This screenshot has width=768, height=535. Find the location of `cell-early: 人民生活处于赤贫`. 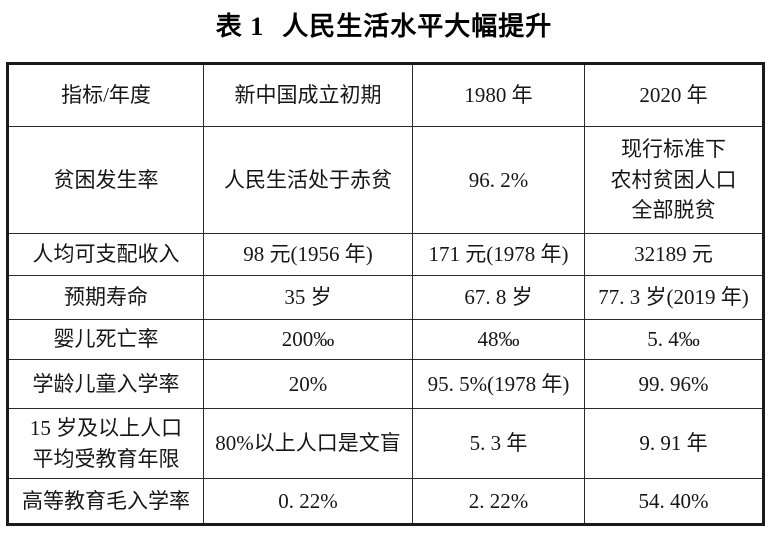

cell-early: 人民生活处于赤贫 is located at coordinates (308, 180).